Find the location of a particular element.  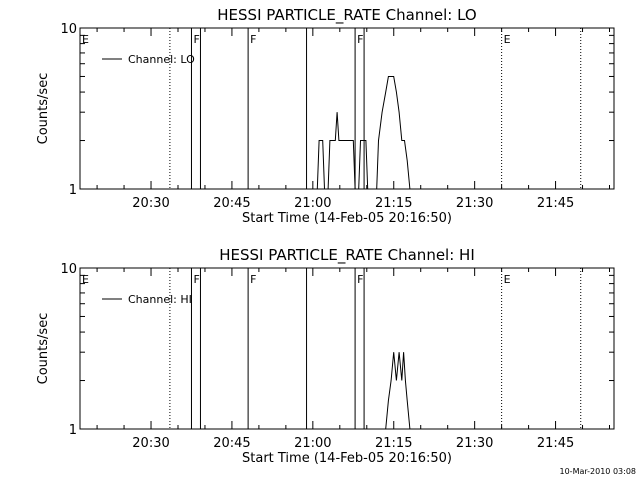

chart1-legend-label: Channel: LO is located at coordinates (161, 59).